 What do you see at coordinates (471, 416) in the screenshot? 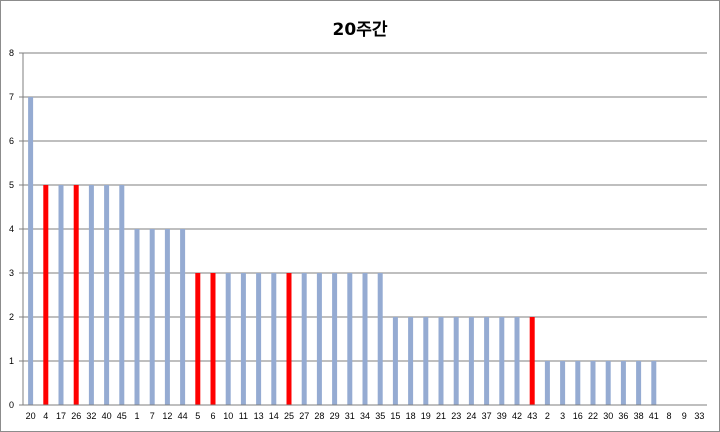
I see `x-tick-label-24: 24` at bounding box center [471, 416].